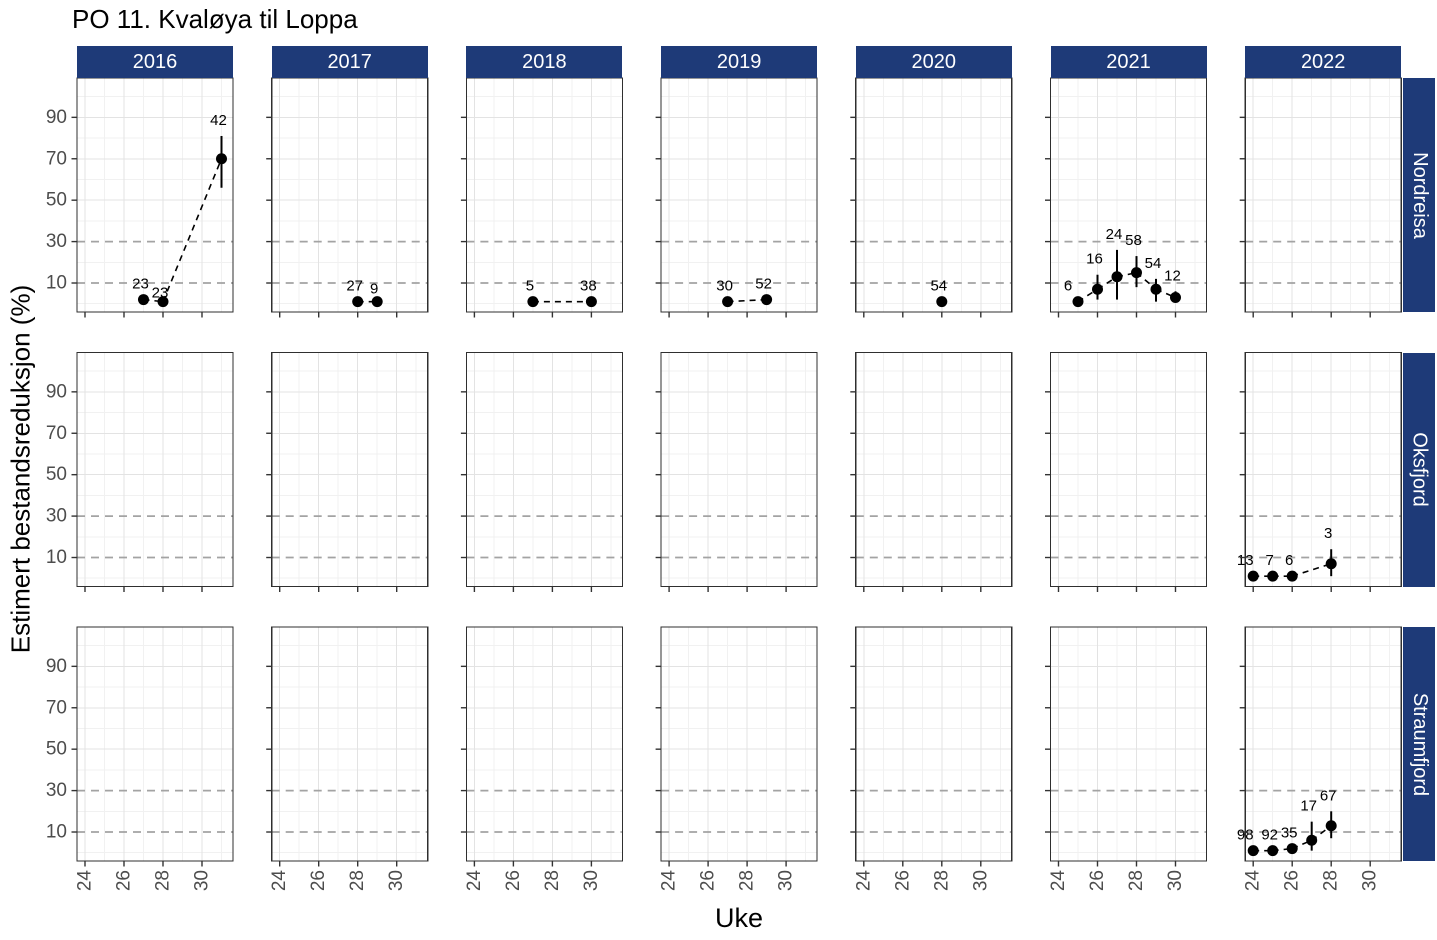 This screenshot has height=940, width=1437. What do you see at coordinates (931, 758) in the screenshot?
I see `facet-panel-Straumfjord-2020: 24 26 28 30` at bounding box center [931, 758].